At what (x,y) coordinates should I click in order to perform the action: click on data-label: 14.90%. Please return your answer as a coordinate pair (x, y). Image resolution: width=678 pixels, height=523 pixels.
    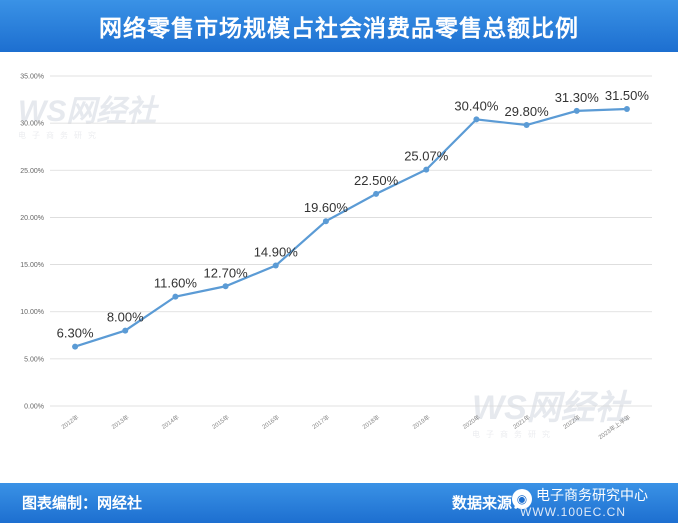
    Looking at the image, I should click on (276, 252).